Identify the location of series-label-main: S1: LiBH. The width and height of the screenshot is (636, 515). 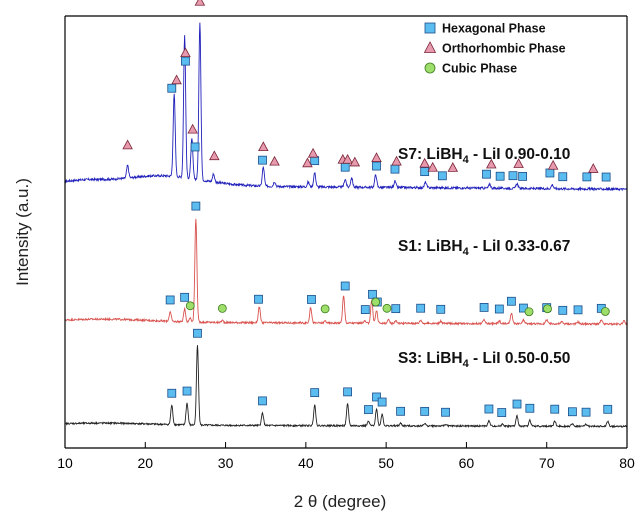
(430, 246).